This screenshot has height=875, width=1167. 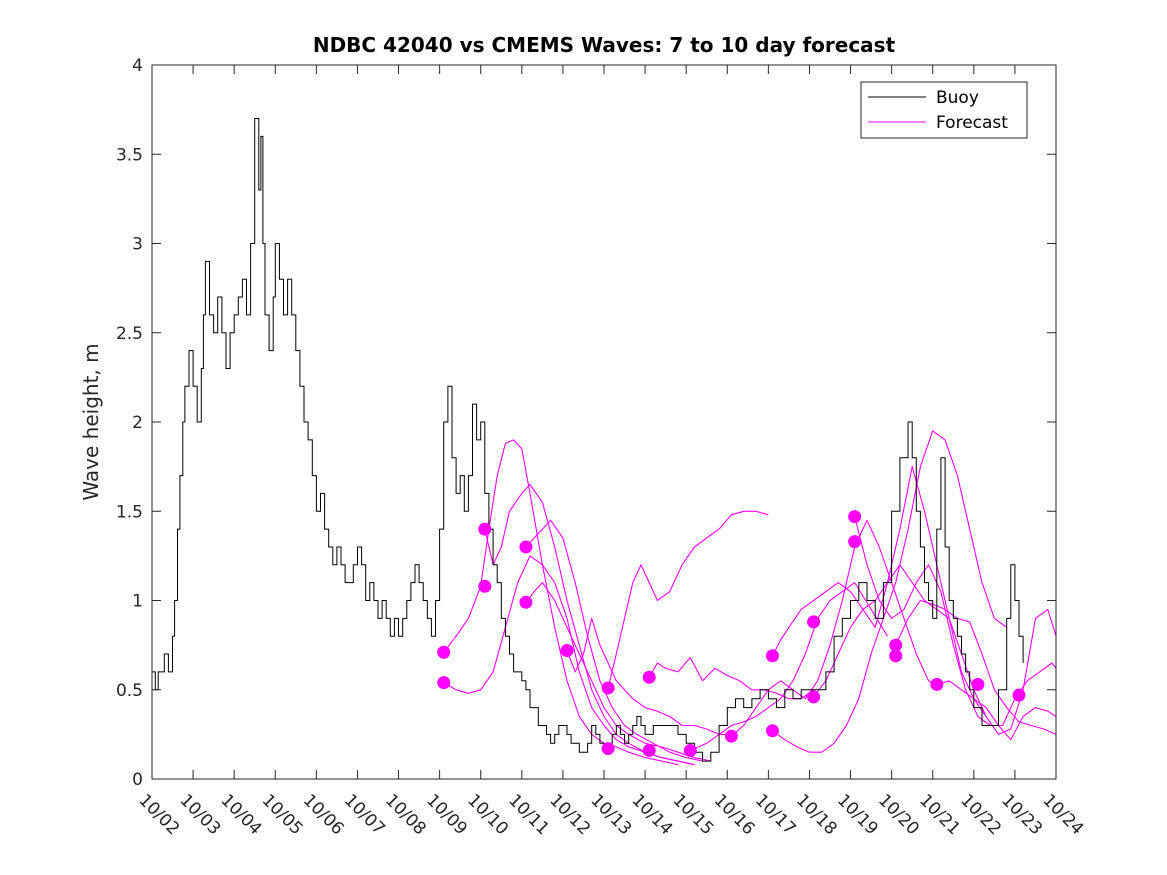 I want to click on y-tick-label: 3.5, so click(x=129, y=155).